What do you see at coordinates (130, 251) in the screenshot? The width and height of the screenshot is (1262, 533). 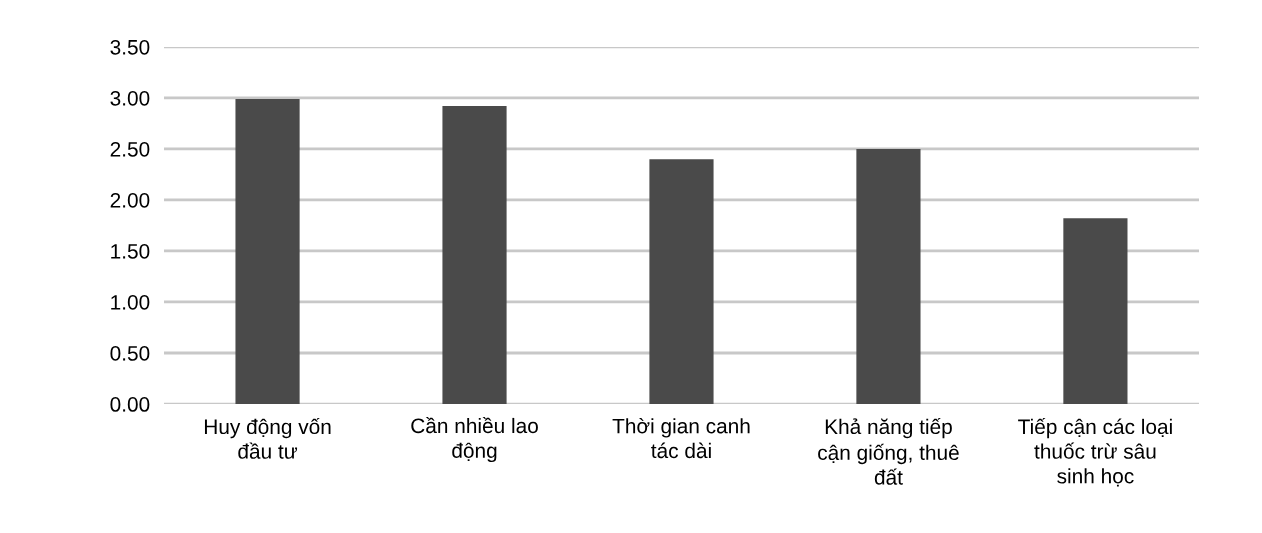 I see `y-tick-label: 1.50` at bounding box center [130, 251].